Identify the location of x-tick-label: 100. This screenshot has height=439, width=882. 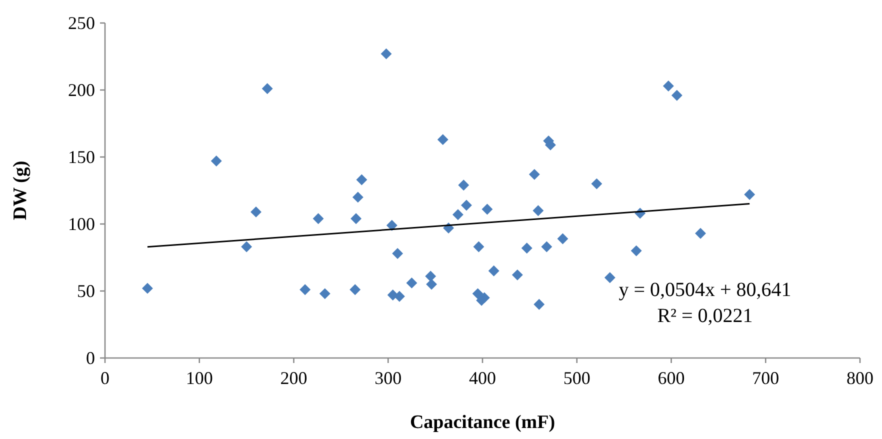
(199, 378).